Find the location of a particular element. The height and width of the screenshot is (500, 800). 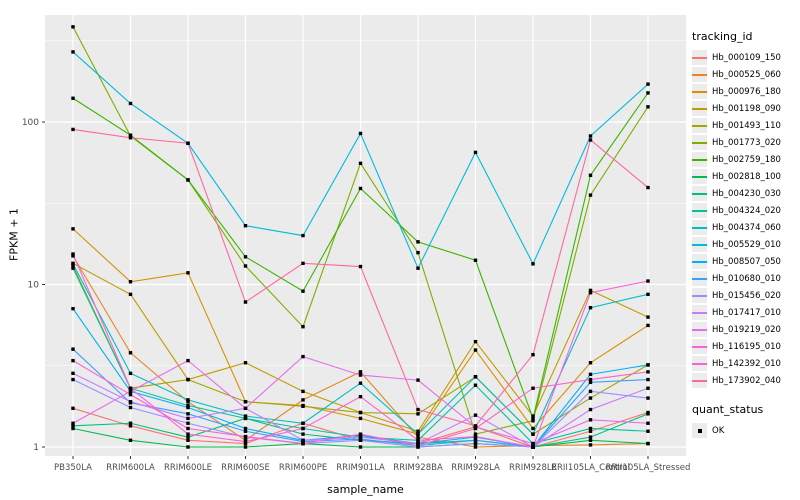

legend-item-Hb_002818_100: Hb_002818_100 is located at coordinates (745, 176).